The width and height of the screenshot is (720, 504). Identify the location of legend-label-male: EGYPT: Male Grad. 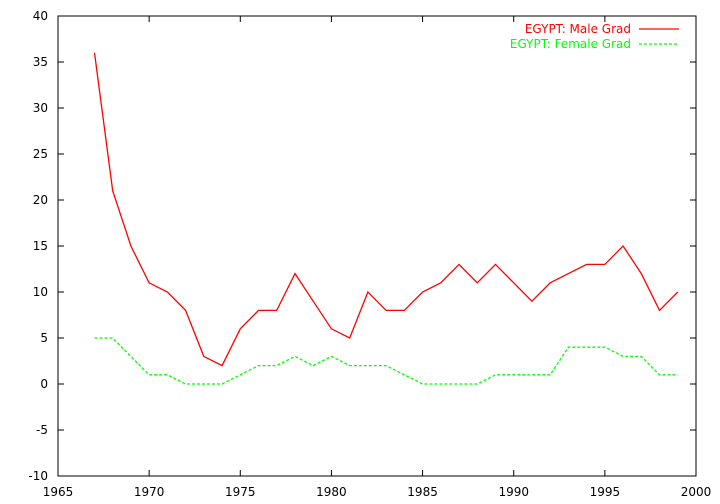
(578, 29).